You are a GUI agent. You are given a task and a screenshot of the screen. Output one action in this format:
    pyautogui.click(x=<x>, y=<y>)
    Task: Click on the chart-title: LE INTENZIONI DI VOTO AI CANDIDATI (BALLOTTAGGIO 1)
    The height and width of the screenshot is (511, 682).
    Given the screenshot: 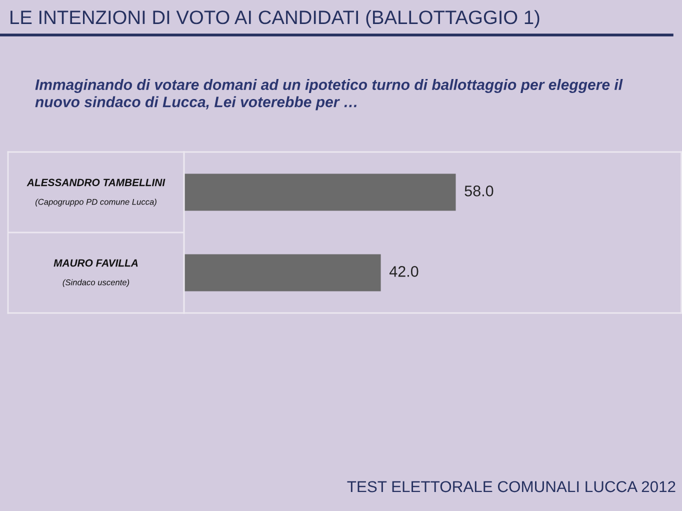 What is the action you would take?
    pyautogui.click(x=275, y=19)
    